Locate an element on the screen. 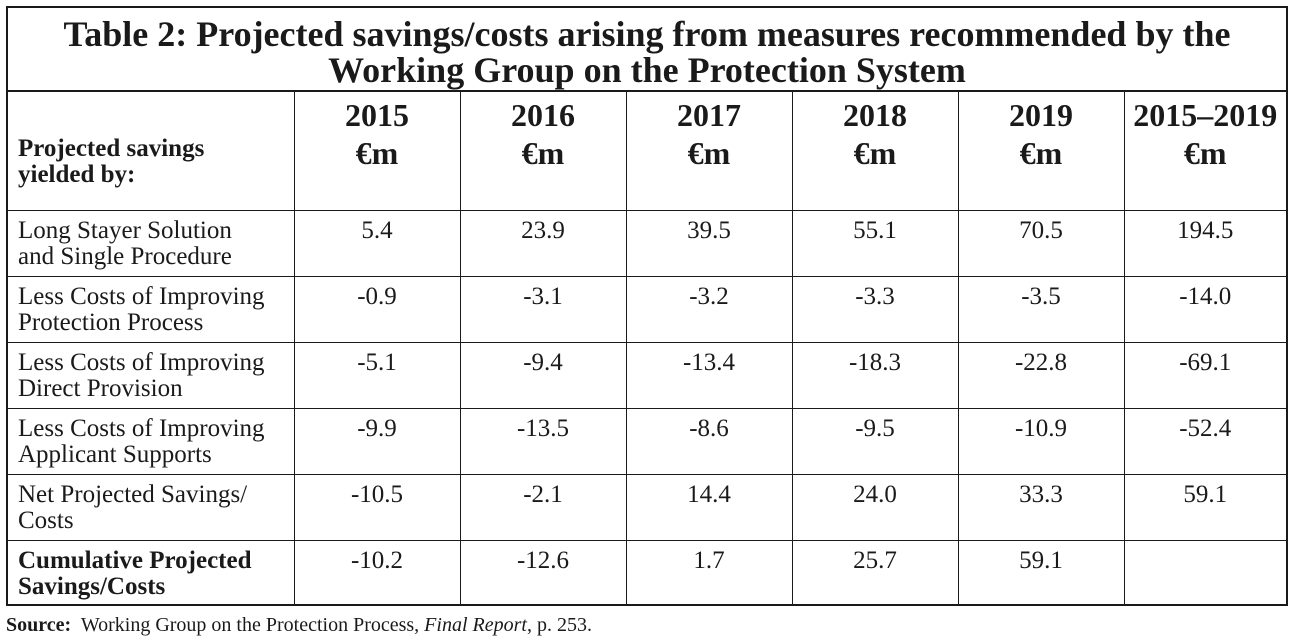 This screenshot has height=643, width=1296. row-label-line-2: Direct Provision is located at coordinates (100, 388).